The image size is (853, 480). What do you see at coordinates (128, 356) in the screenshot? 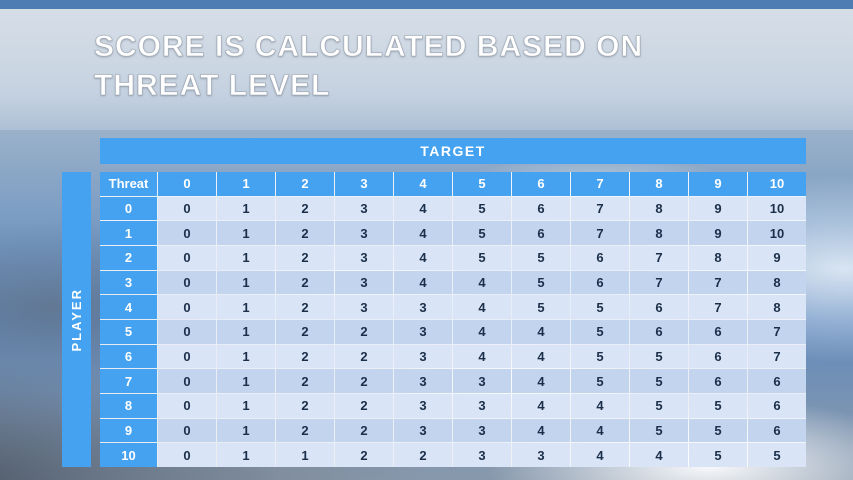
I see `threat-row-header: 6` at bounding box center [128, 356].